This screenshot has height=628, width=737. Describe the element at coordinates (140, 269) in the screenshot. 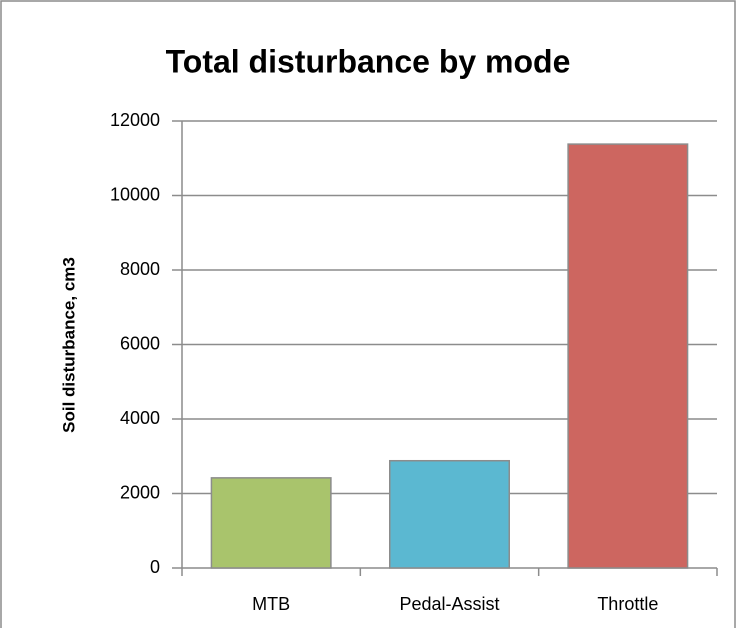

I see `y-tick-label: 8000` at that location.